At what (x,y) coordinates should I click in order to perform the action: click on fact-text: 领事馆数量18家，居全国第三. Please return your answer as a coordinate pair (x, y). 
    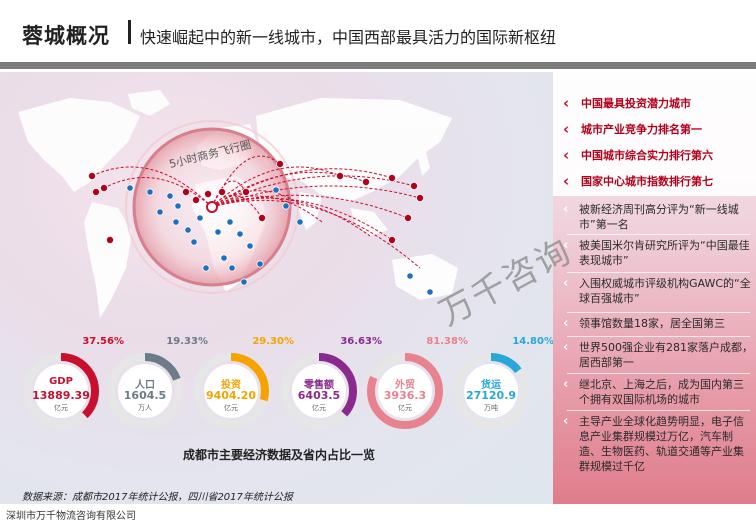
    Looking at the image, I should click on (652, 323).